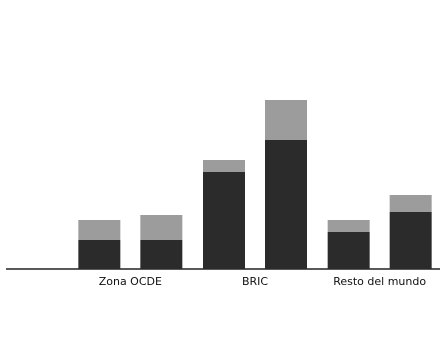 This screenshot has height=338, width=446. Describe the element at coordinates (379, 281) in the screenshot. I see `x-tick-label: Resto del mundo` at that location.